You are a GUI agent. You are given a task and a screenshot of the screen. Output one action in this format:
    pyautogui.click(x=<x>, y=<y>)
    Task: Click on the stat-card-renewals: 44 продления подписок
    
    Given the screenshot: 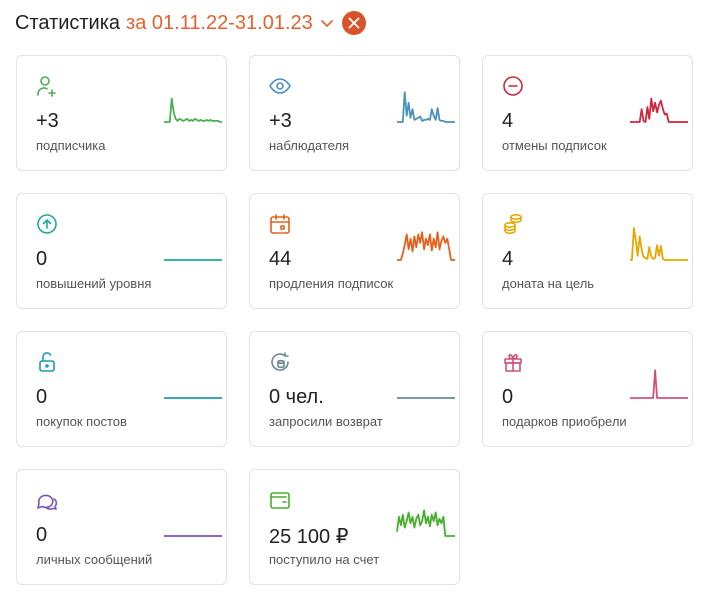 What is the action you would take?
    pyautogui.click(x=354, y=251)
    